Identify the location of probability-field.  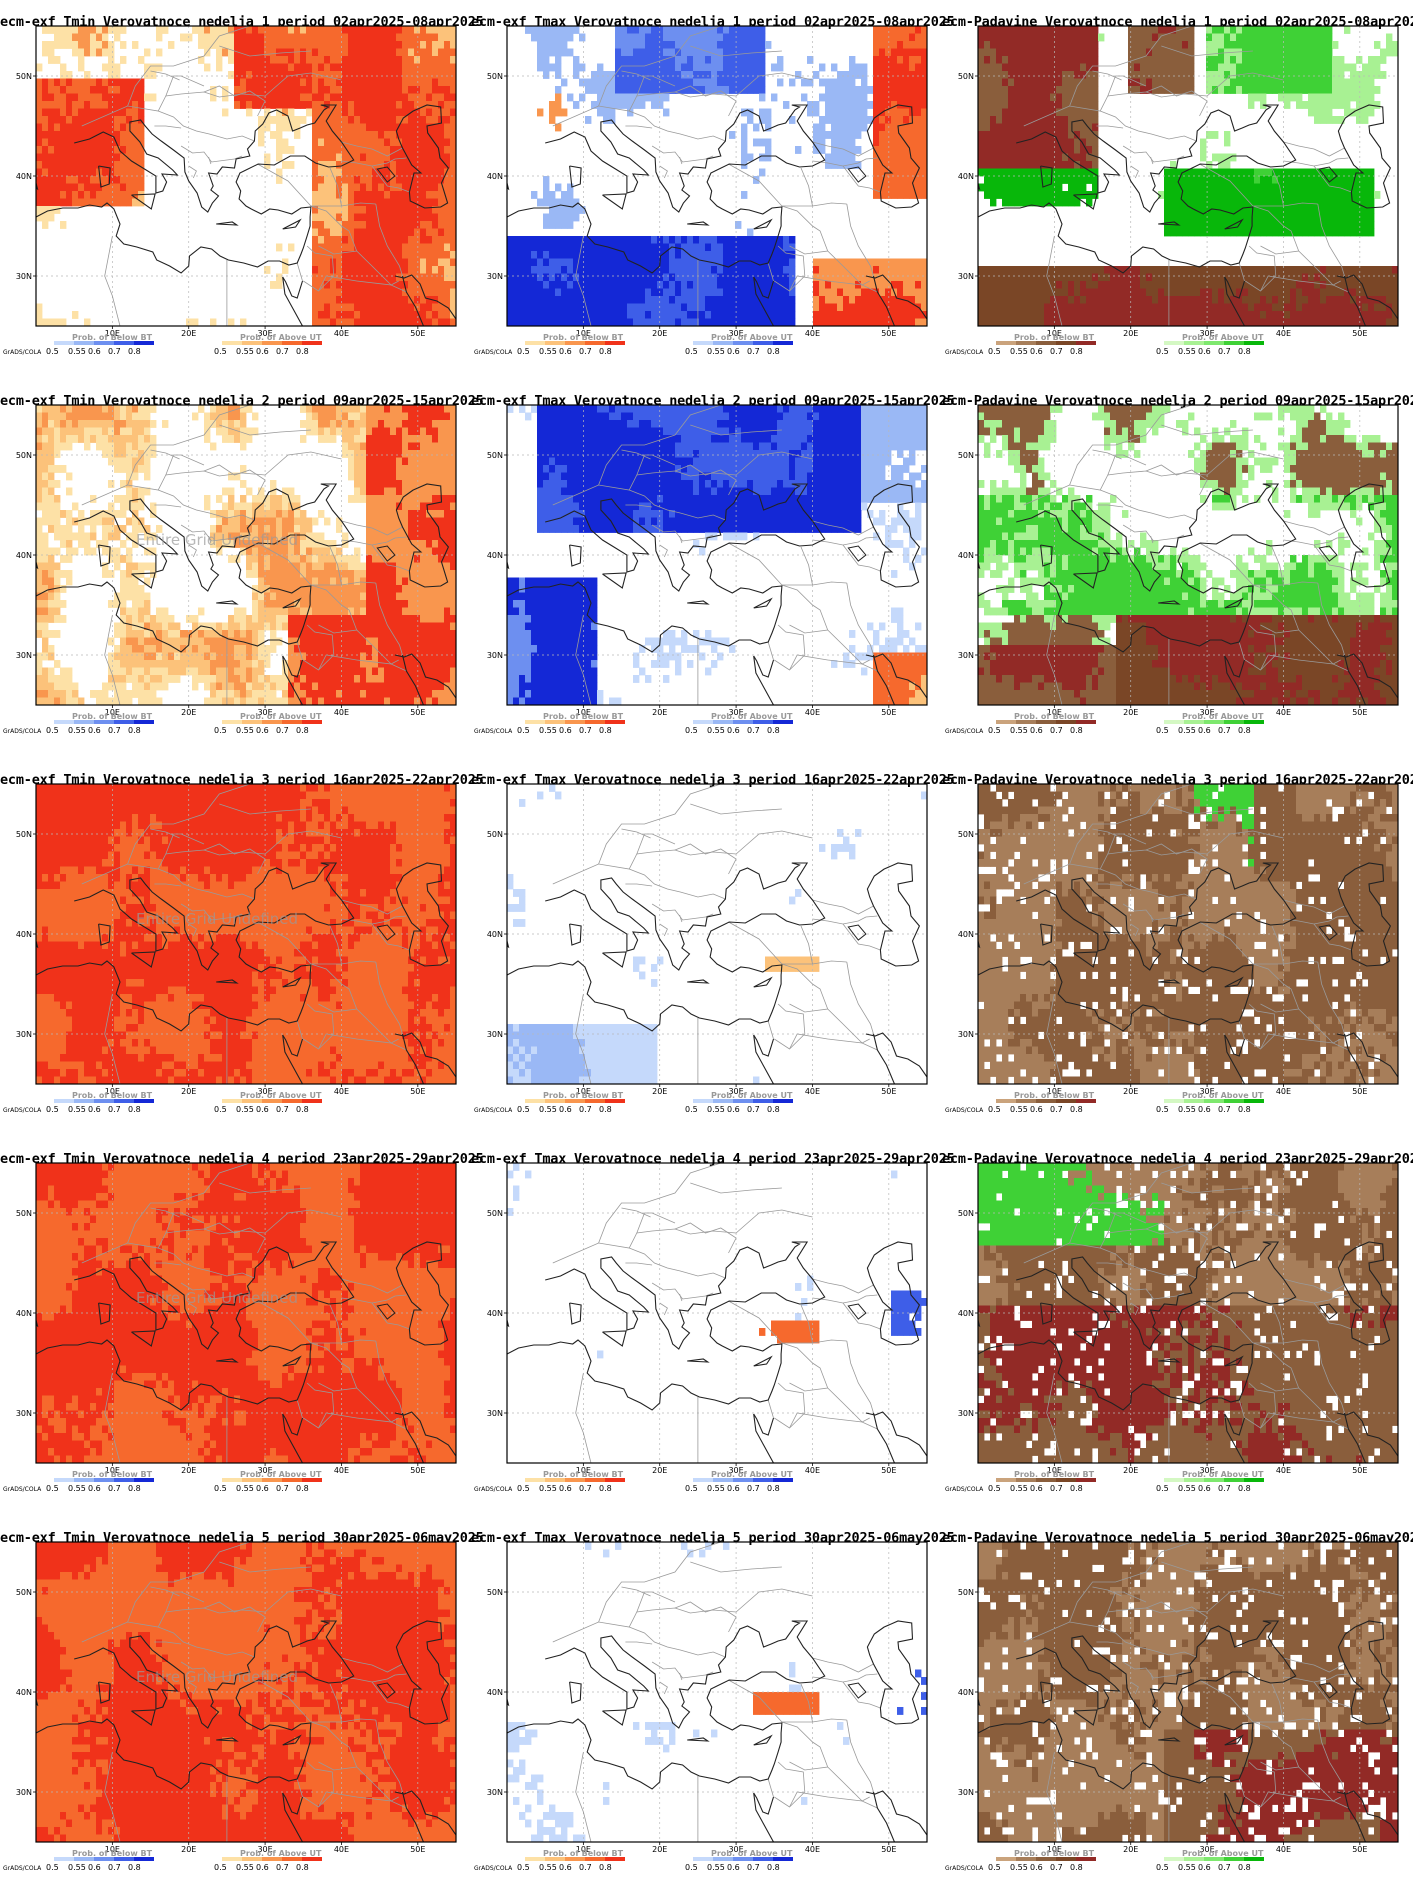
(1188, 176).